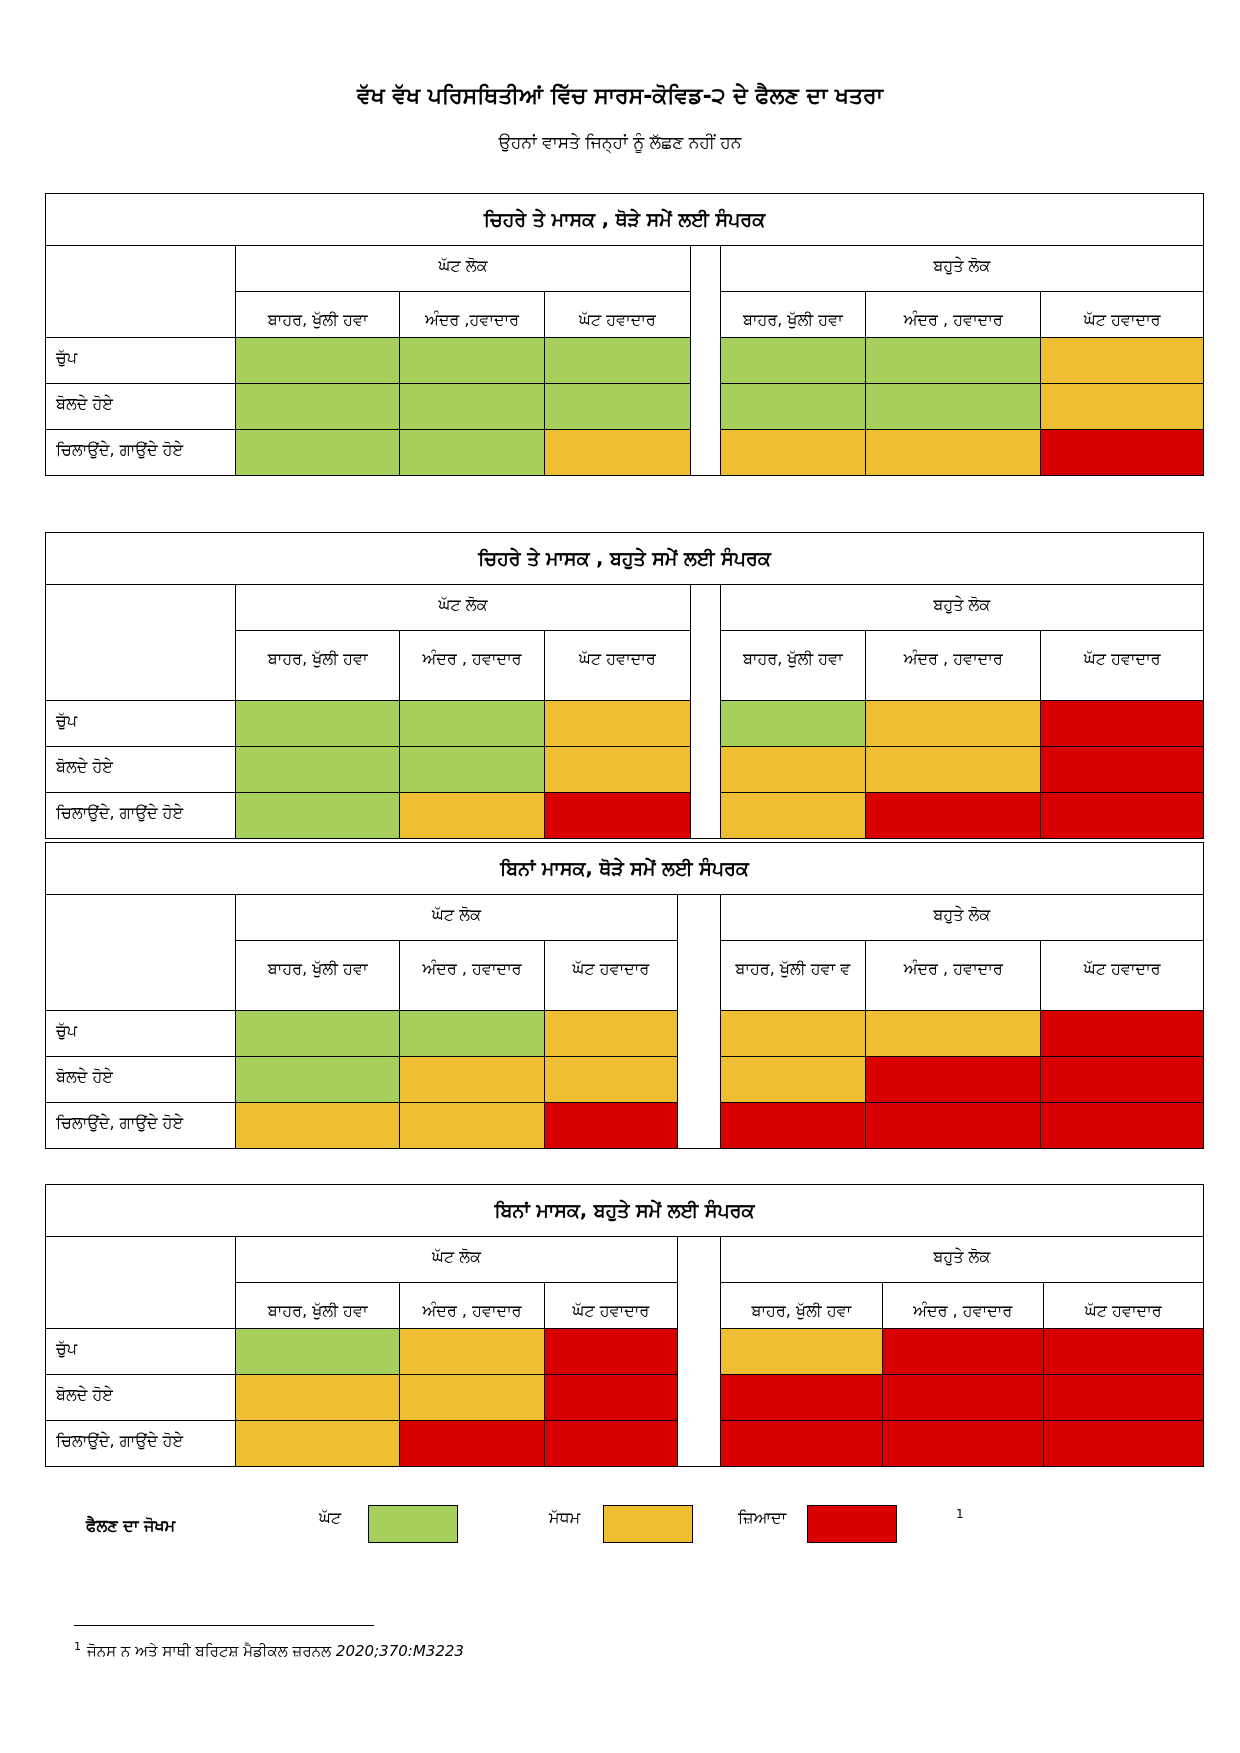 The image size is (1240, 1753). Describe the element at coordinates (211, 1651) in the screenshot. I see `footnote-text: ਜੋਨਸ ਨ ਅਤੇ ਸਾਥੀ ਬਰਿਟਸ਼ ਮੈਡੀਕਲ ਜ਼ਰਨਲ` at that location.